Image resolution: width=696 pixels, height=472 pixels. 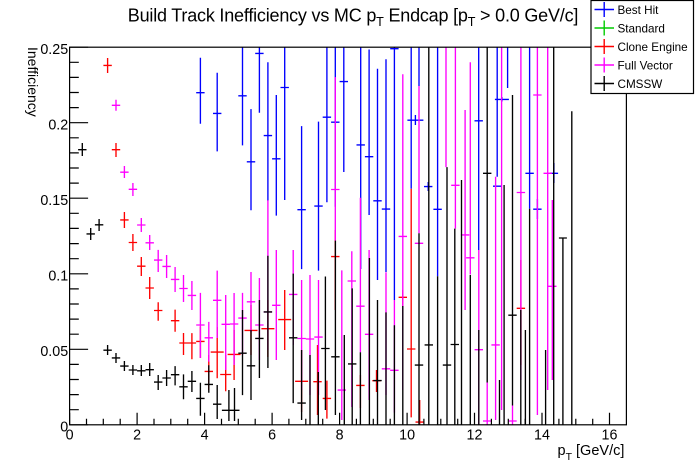 I want to click on svg-text: Best Hit, so click(x=639, y=10).